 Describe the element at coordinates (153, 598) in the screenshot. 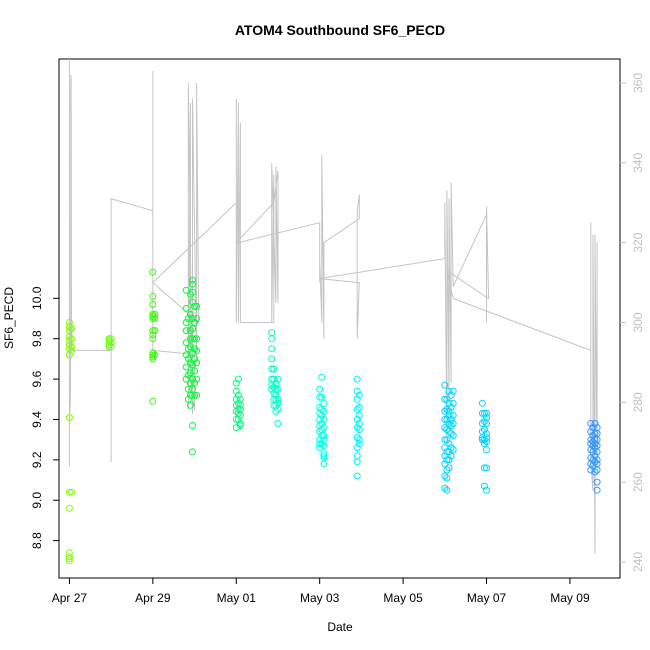

I see `x-tick-label: Apr 29` at that location.